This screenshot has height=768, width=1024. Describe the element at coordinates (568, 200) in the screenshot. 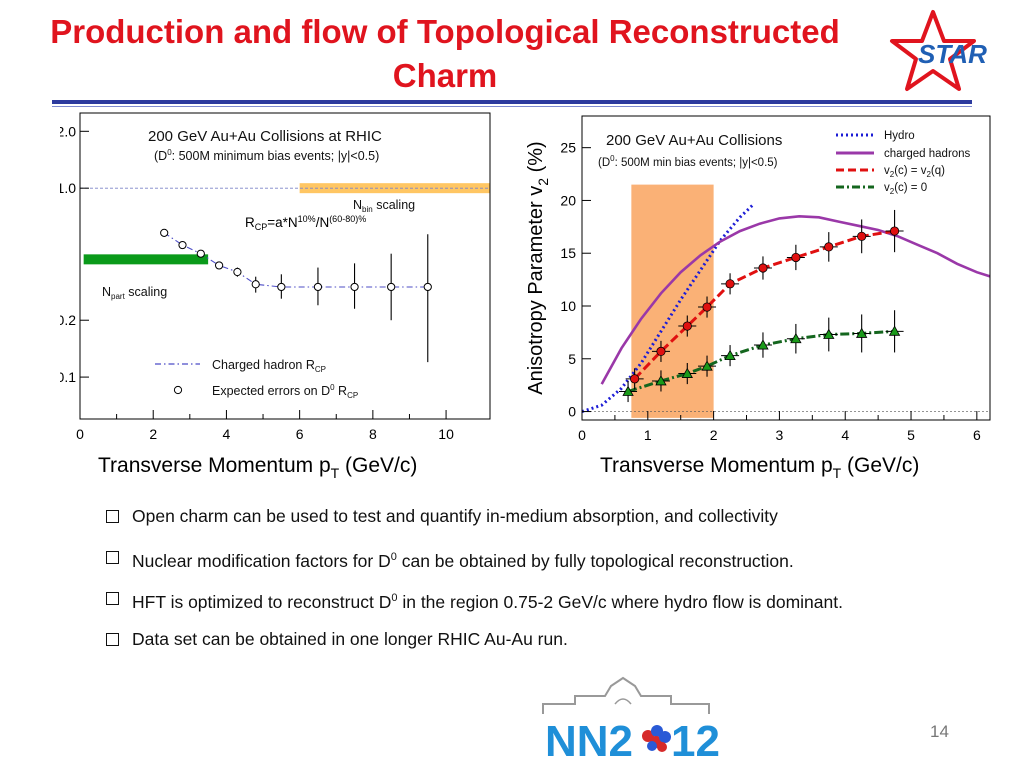

I see `v2-y-tick-label: 20` at that location.